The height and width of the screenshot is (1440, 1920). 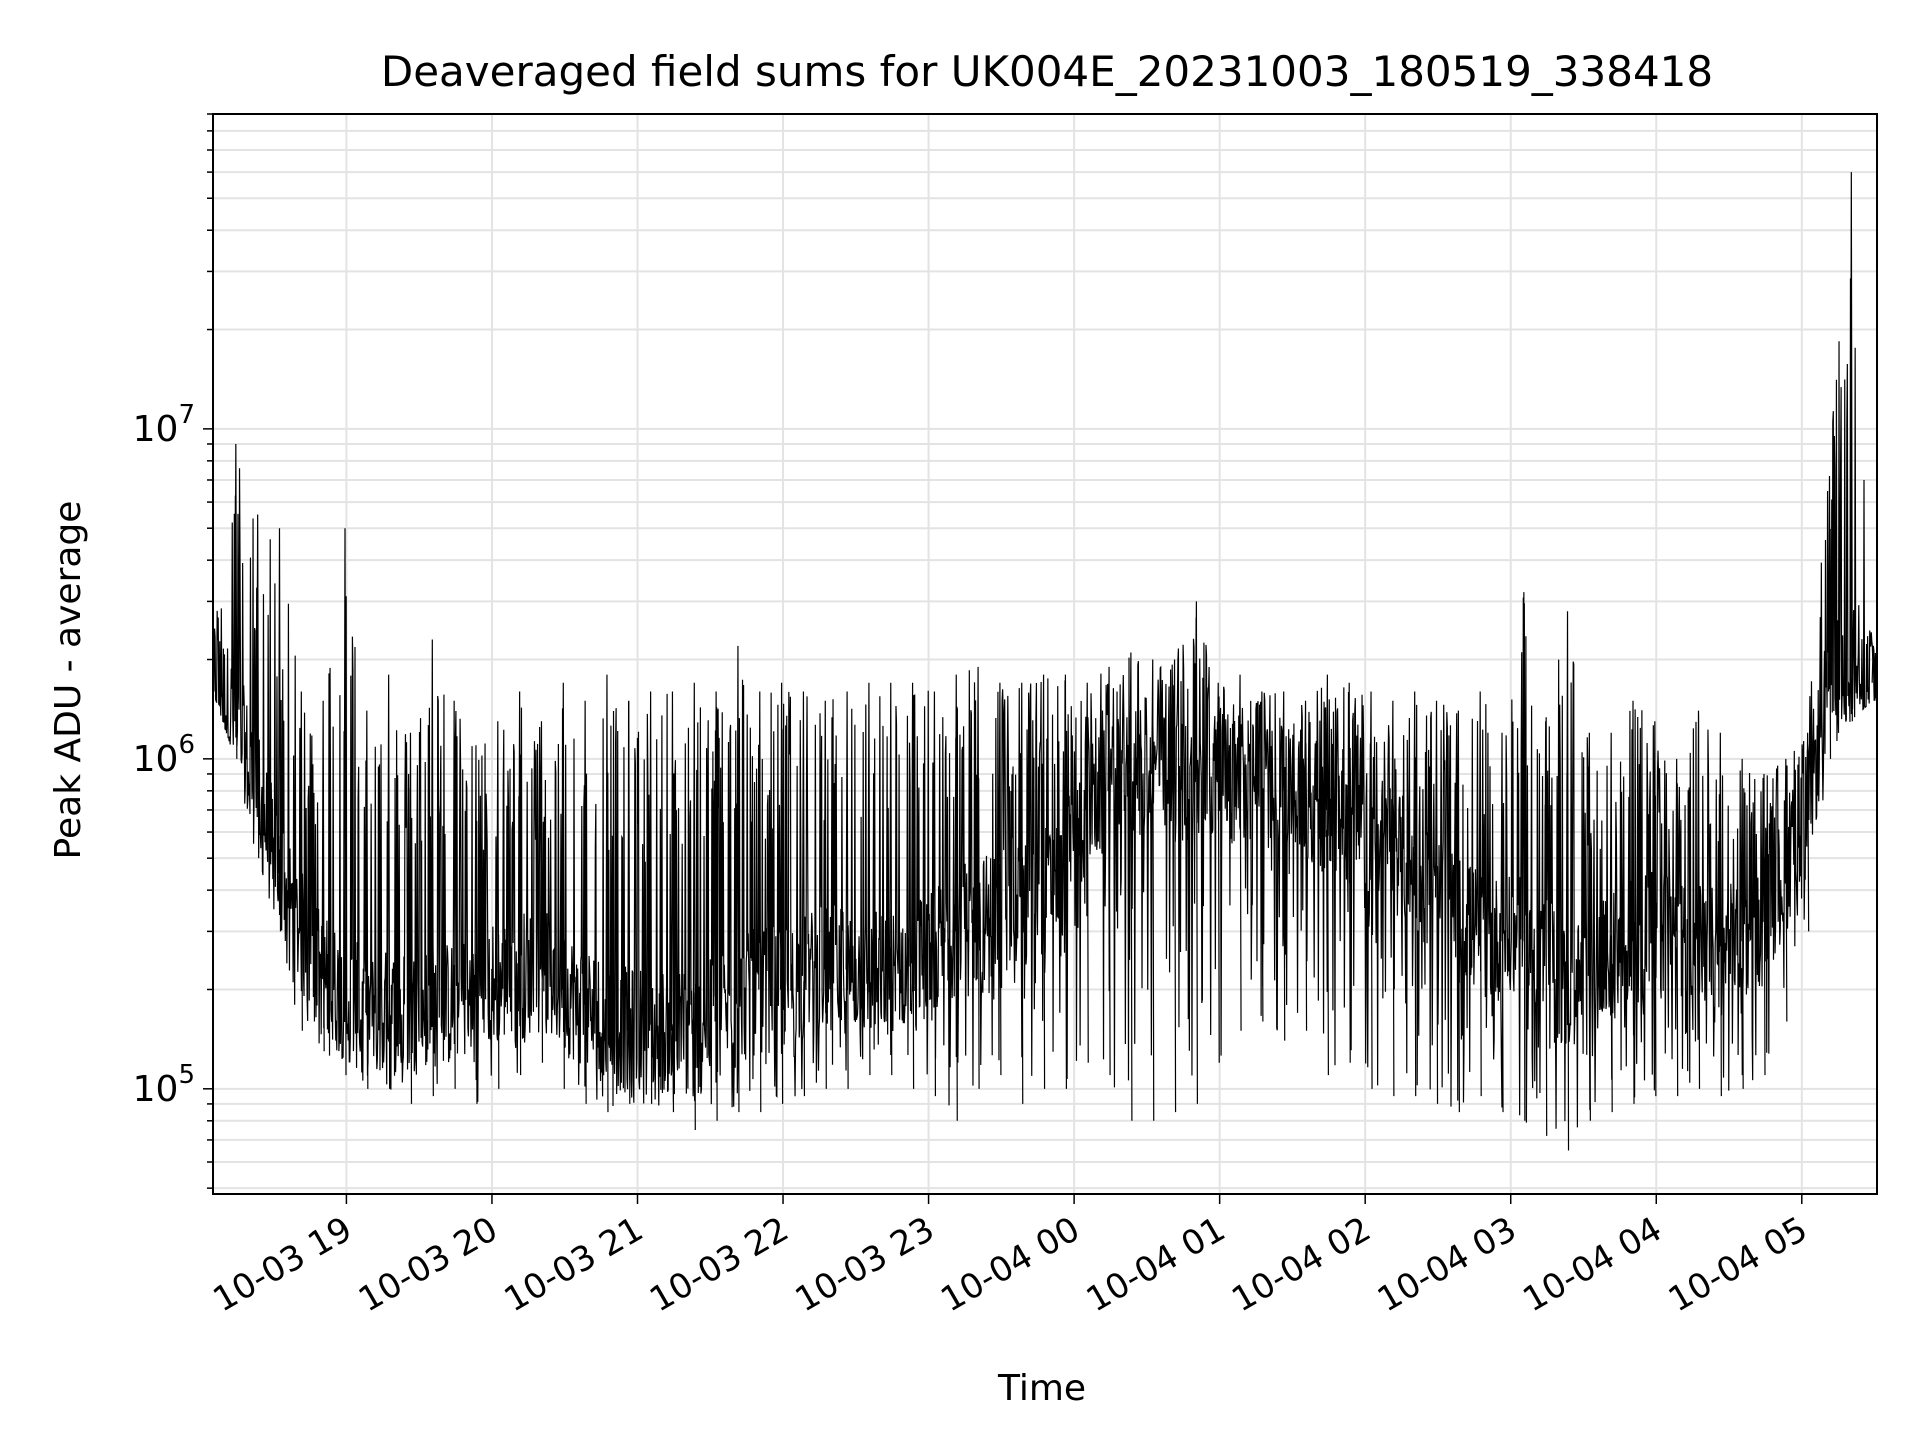 What do you see at coordinates (164, 425) in the screenshot?
I see `y-tick-label: 10⁷` at bounding box center [164, 425].